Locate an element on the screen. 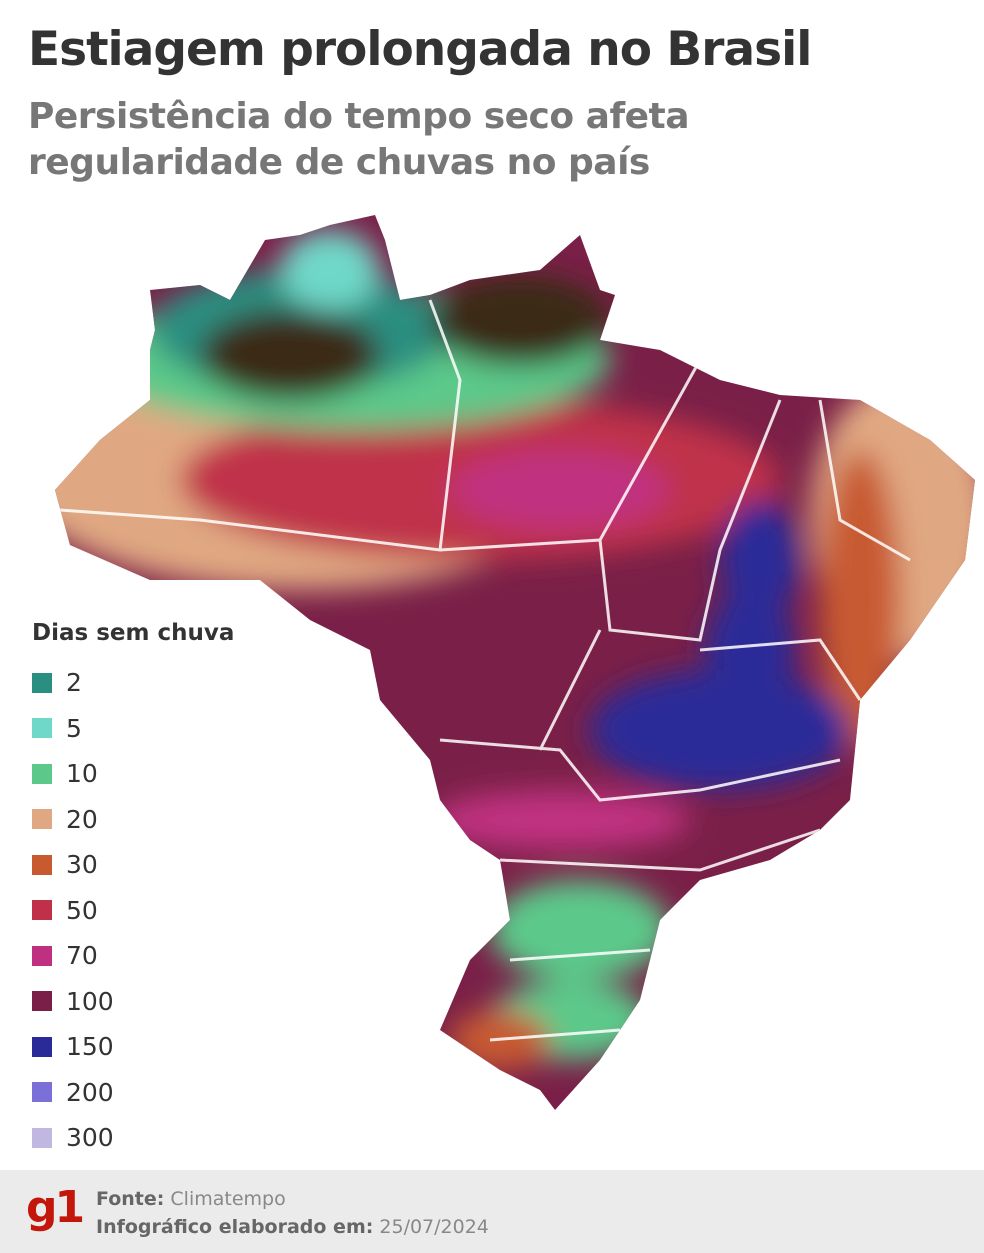 The height and width of the screenshot is (1253, 984). legend-item: 100 is located at coordinates (73, 1001).